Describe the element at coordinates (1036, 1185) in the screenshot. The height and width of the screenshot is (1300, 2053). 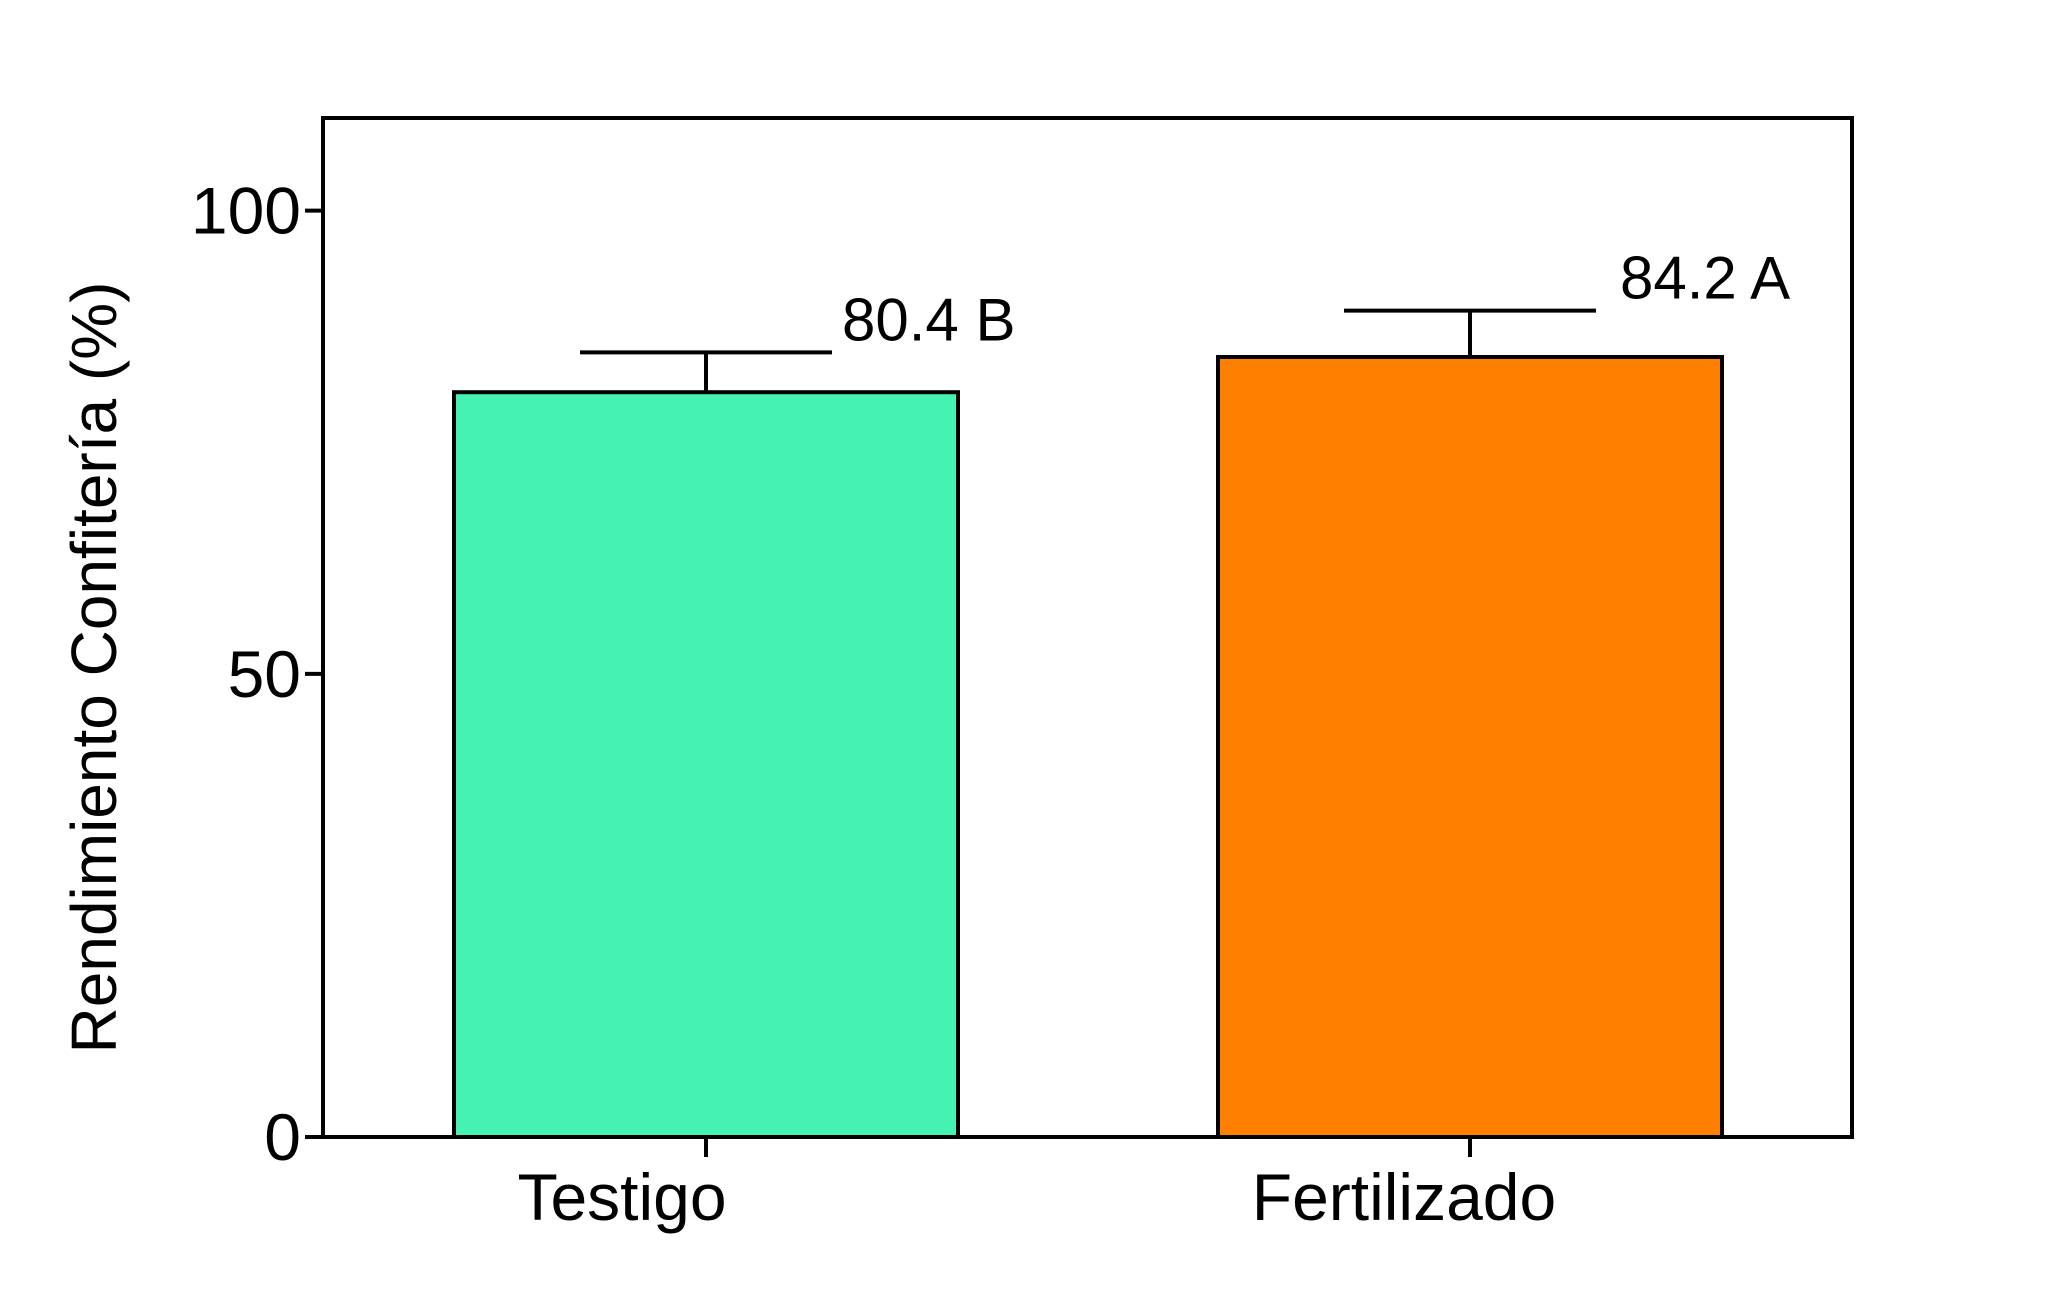
I see `x-axis: Testigo Fertilizado` at that location.